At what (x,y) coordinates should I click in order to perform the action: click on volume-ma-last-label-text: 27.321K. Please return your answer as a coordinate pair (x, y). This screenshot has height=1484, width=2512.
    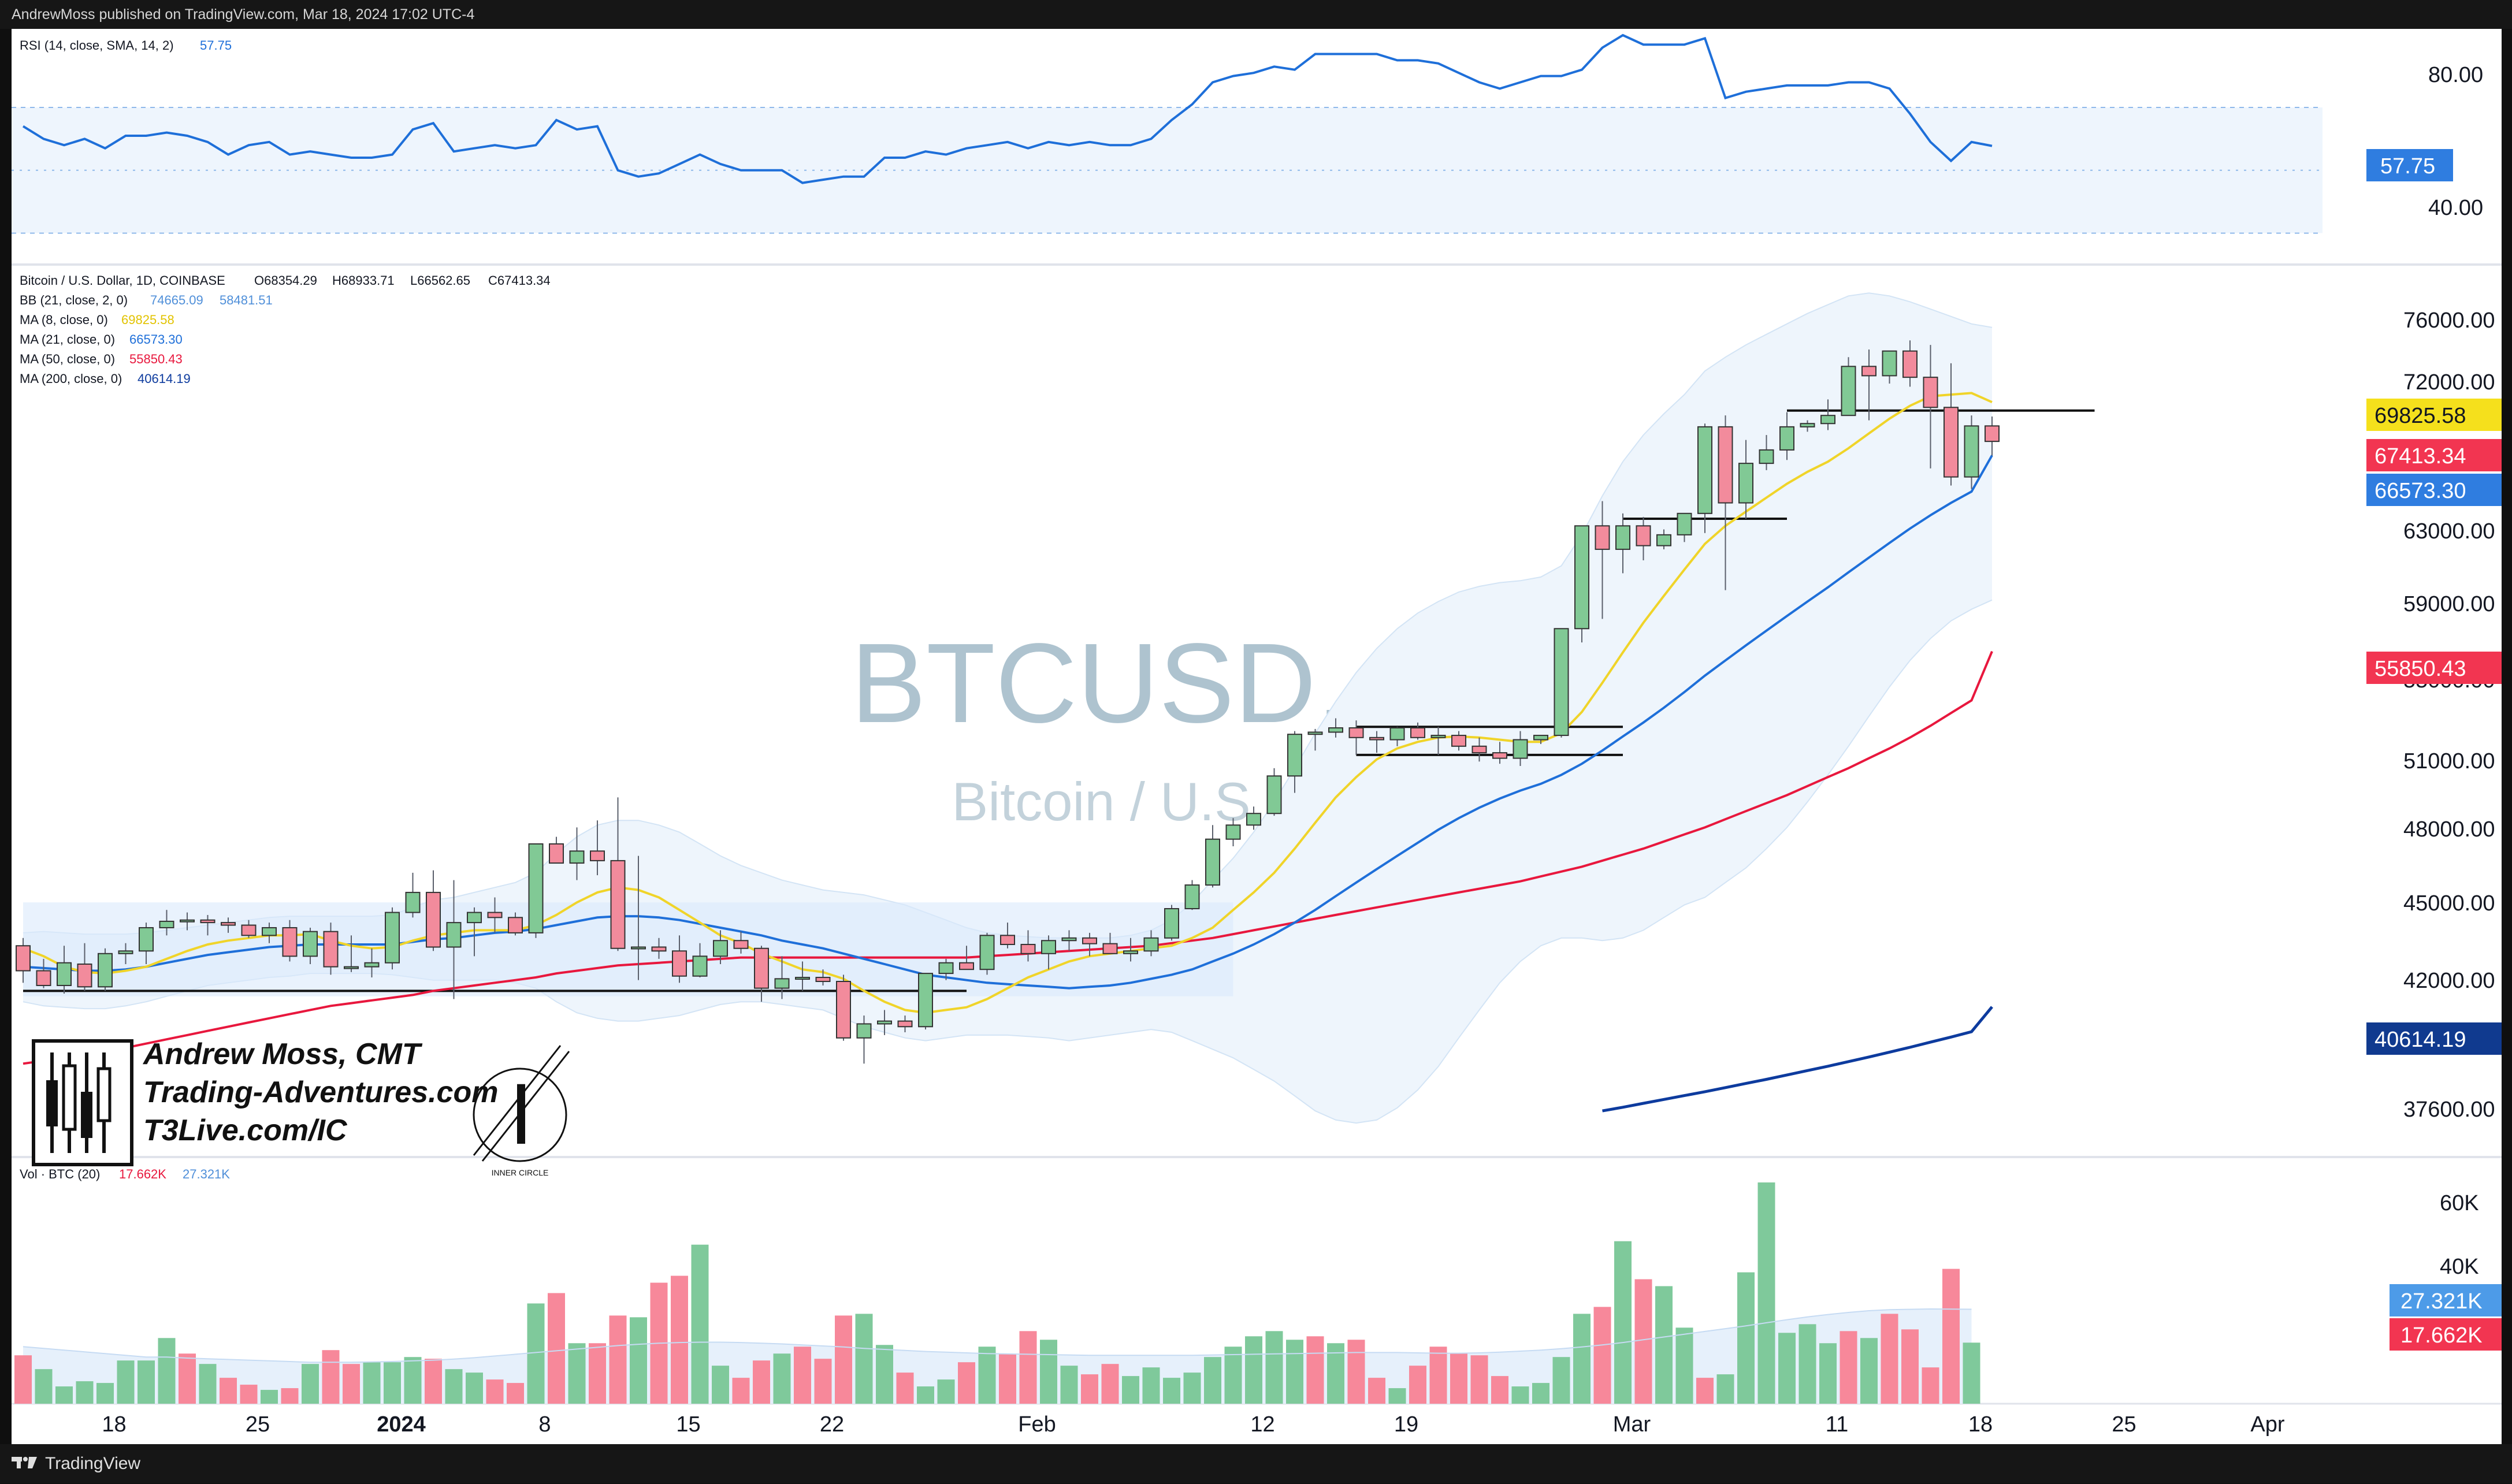
    Looking at the image, I should click on (2442, 1301).